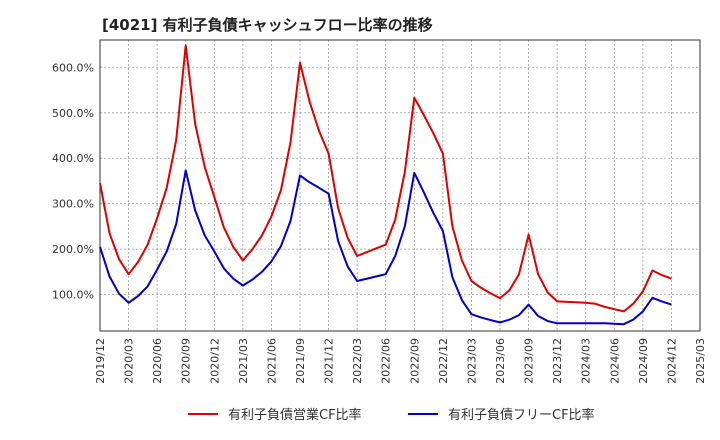  Describe the element at coordinates (386, 361) in the screenshot. I see `x-tick-label: 2022/06` at that location.